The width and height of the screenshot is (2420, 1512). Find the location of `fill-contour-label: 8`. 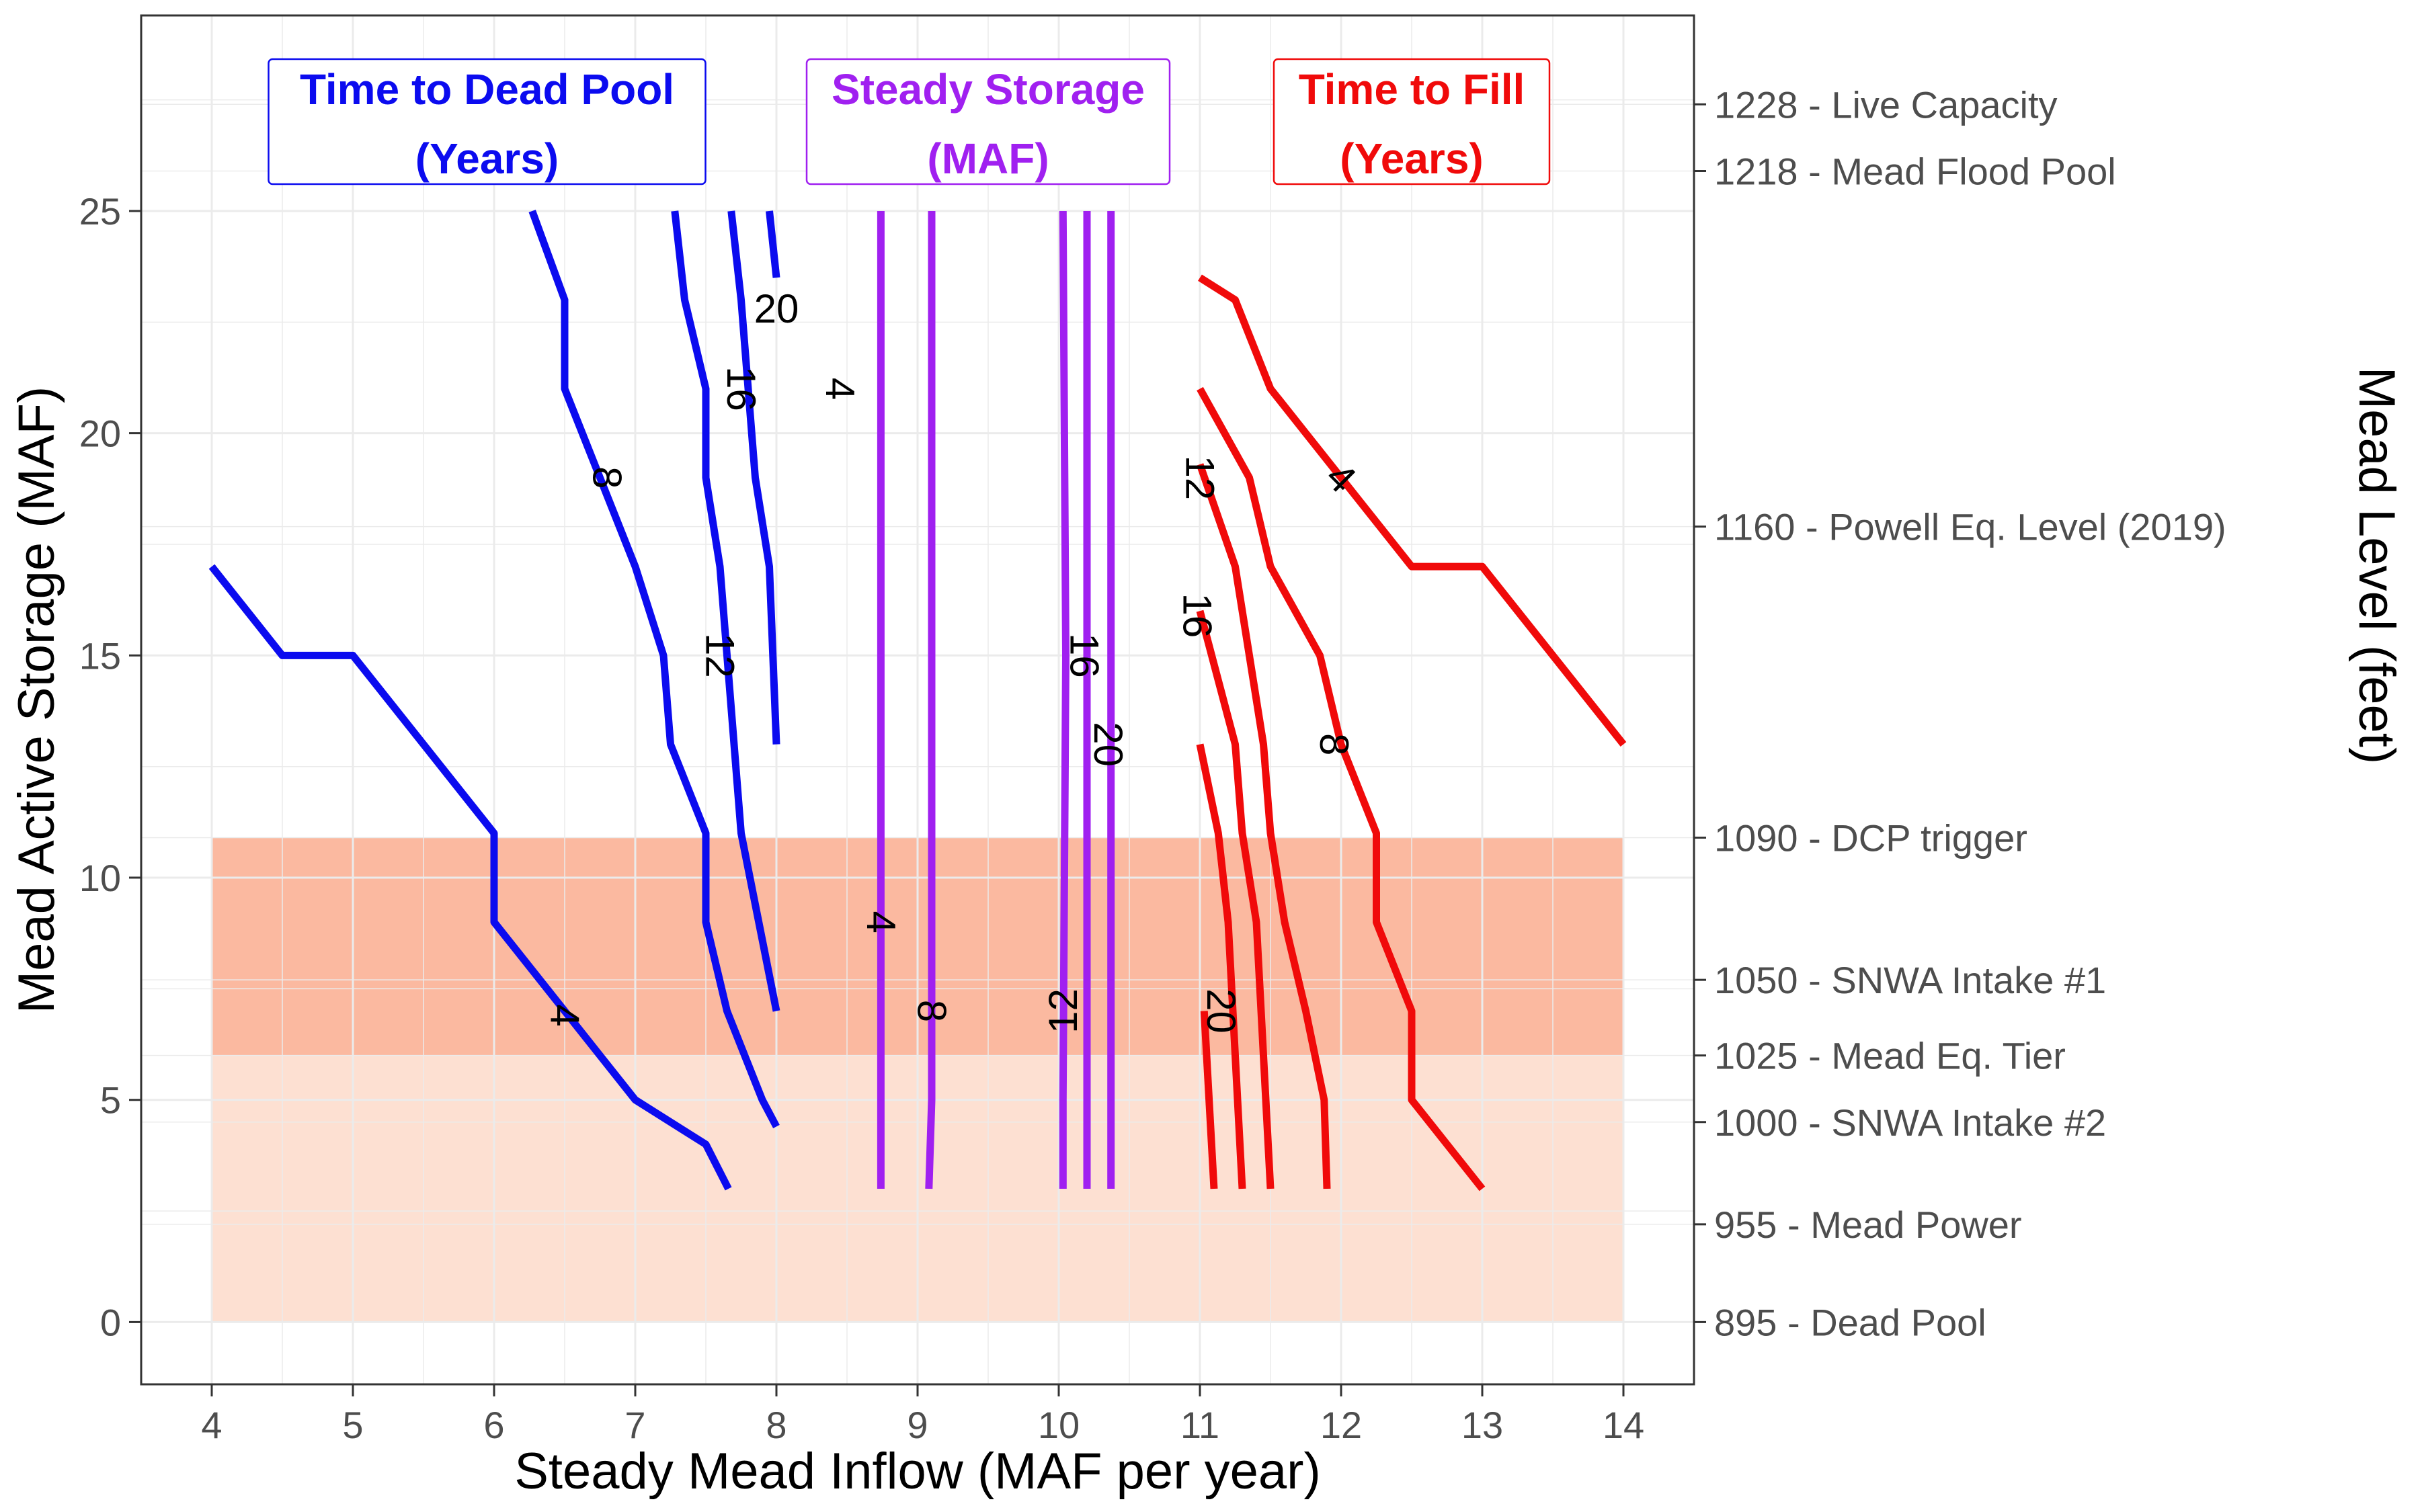

fill-contour-label: 8 is located at coordinates (1334, 744).